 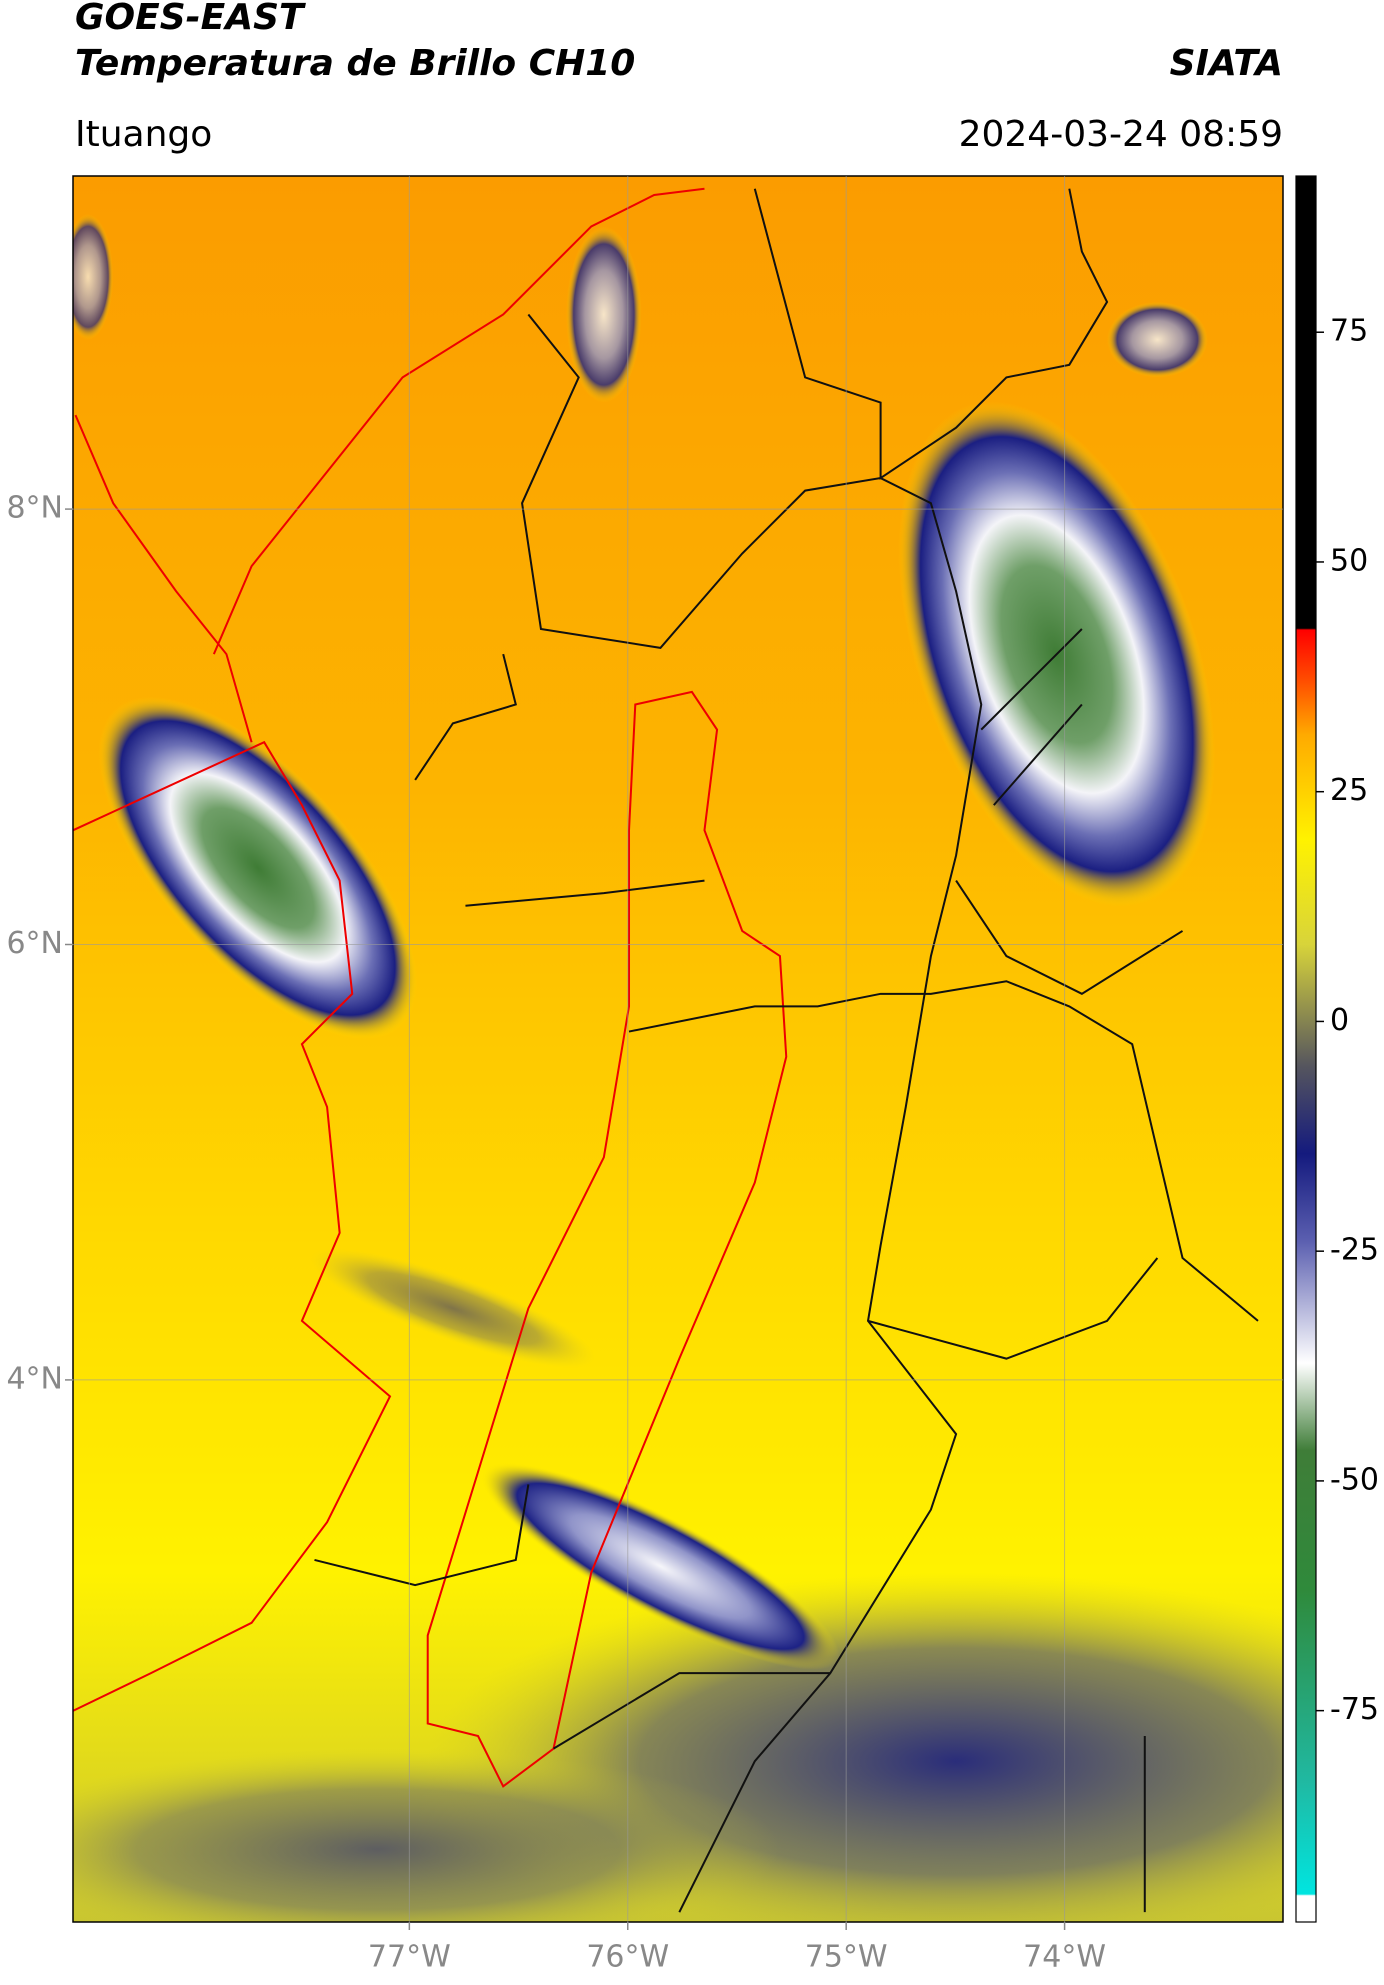 What do you see at coordinates (1354, 1479) in the screenshot?
I see `colorbar-tick-label: -50` at bounding box center [1354, 1479].